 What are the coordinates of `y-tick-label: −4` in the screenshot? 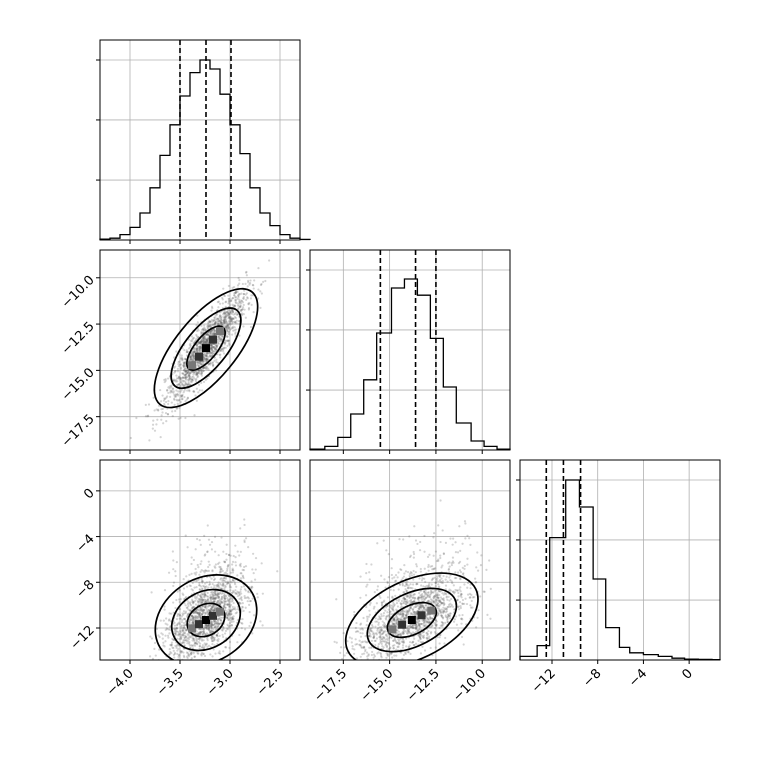 It's located at (85, 544).